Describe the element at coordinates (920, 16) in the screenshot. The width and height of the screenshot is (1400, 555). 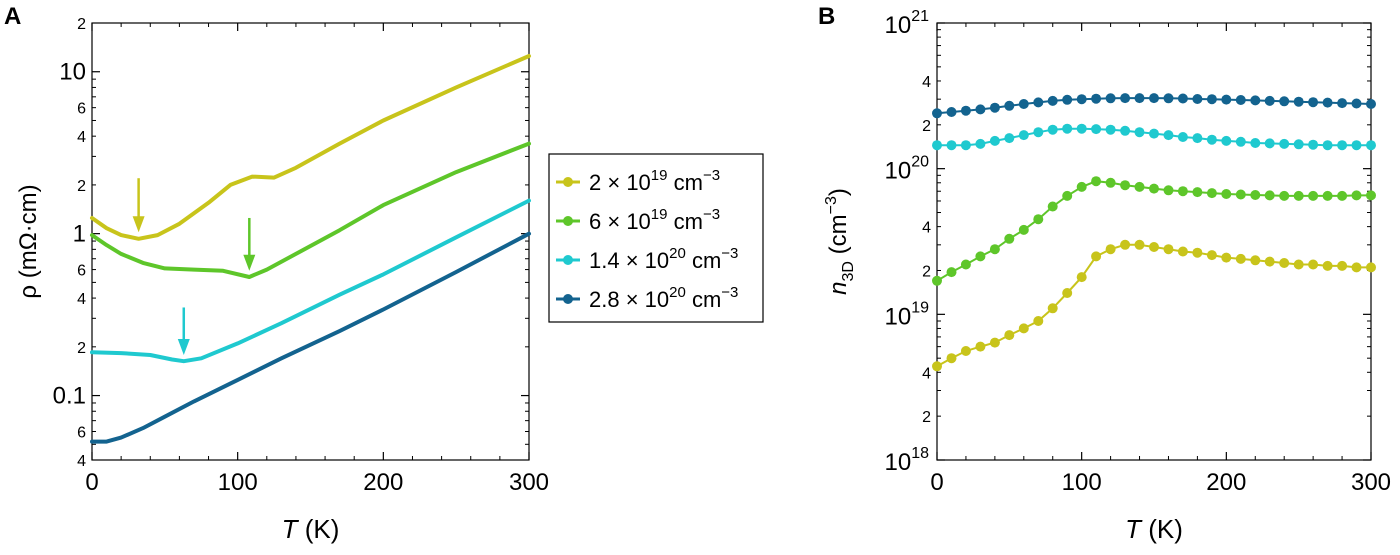
I see `y-tick-label-exponent: 21` at that location.